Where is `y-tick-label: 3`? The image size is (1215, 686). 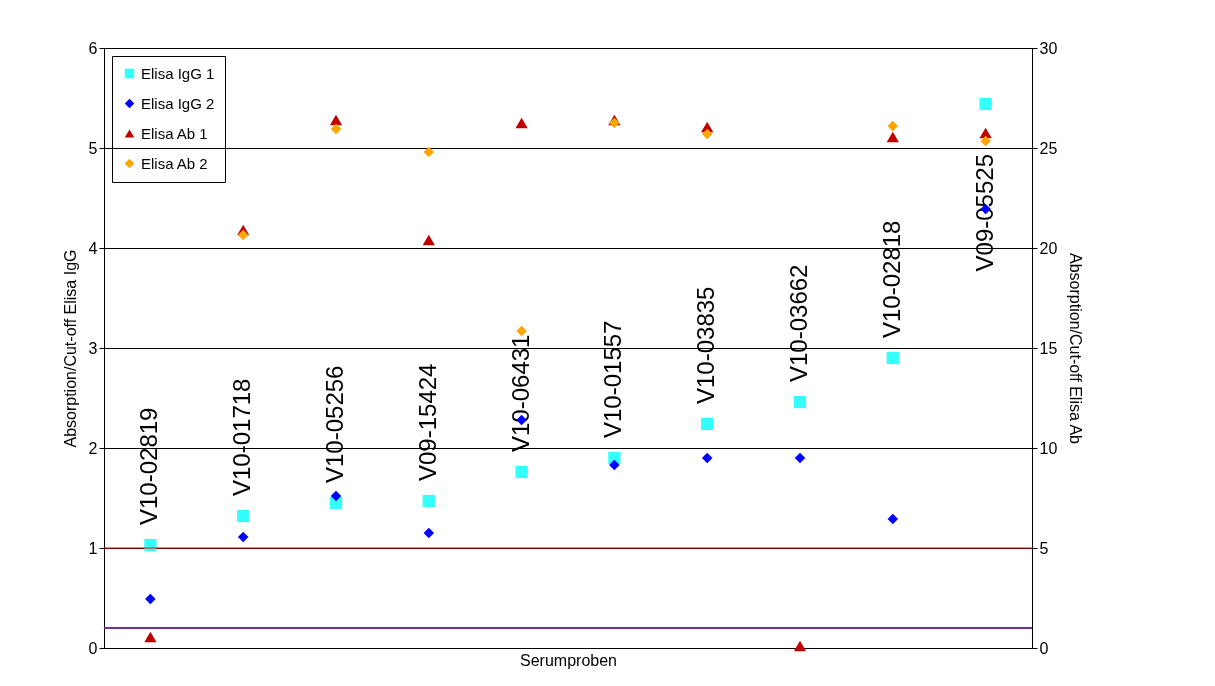 y-tick-label: 3 is located at coordinates (93, 348).